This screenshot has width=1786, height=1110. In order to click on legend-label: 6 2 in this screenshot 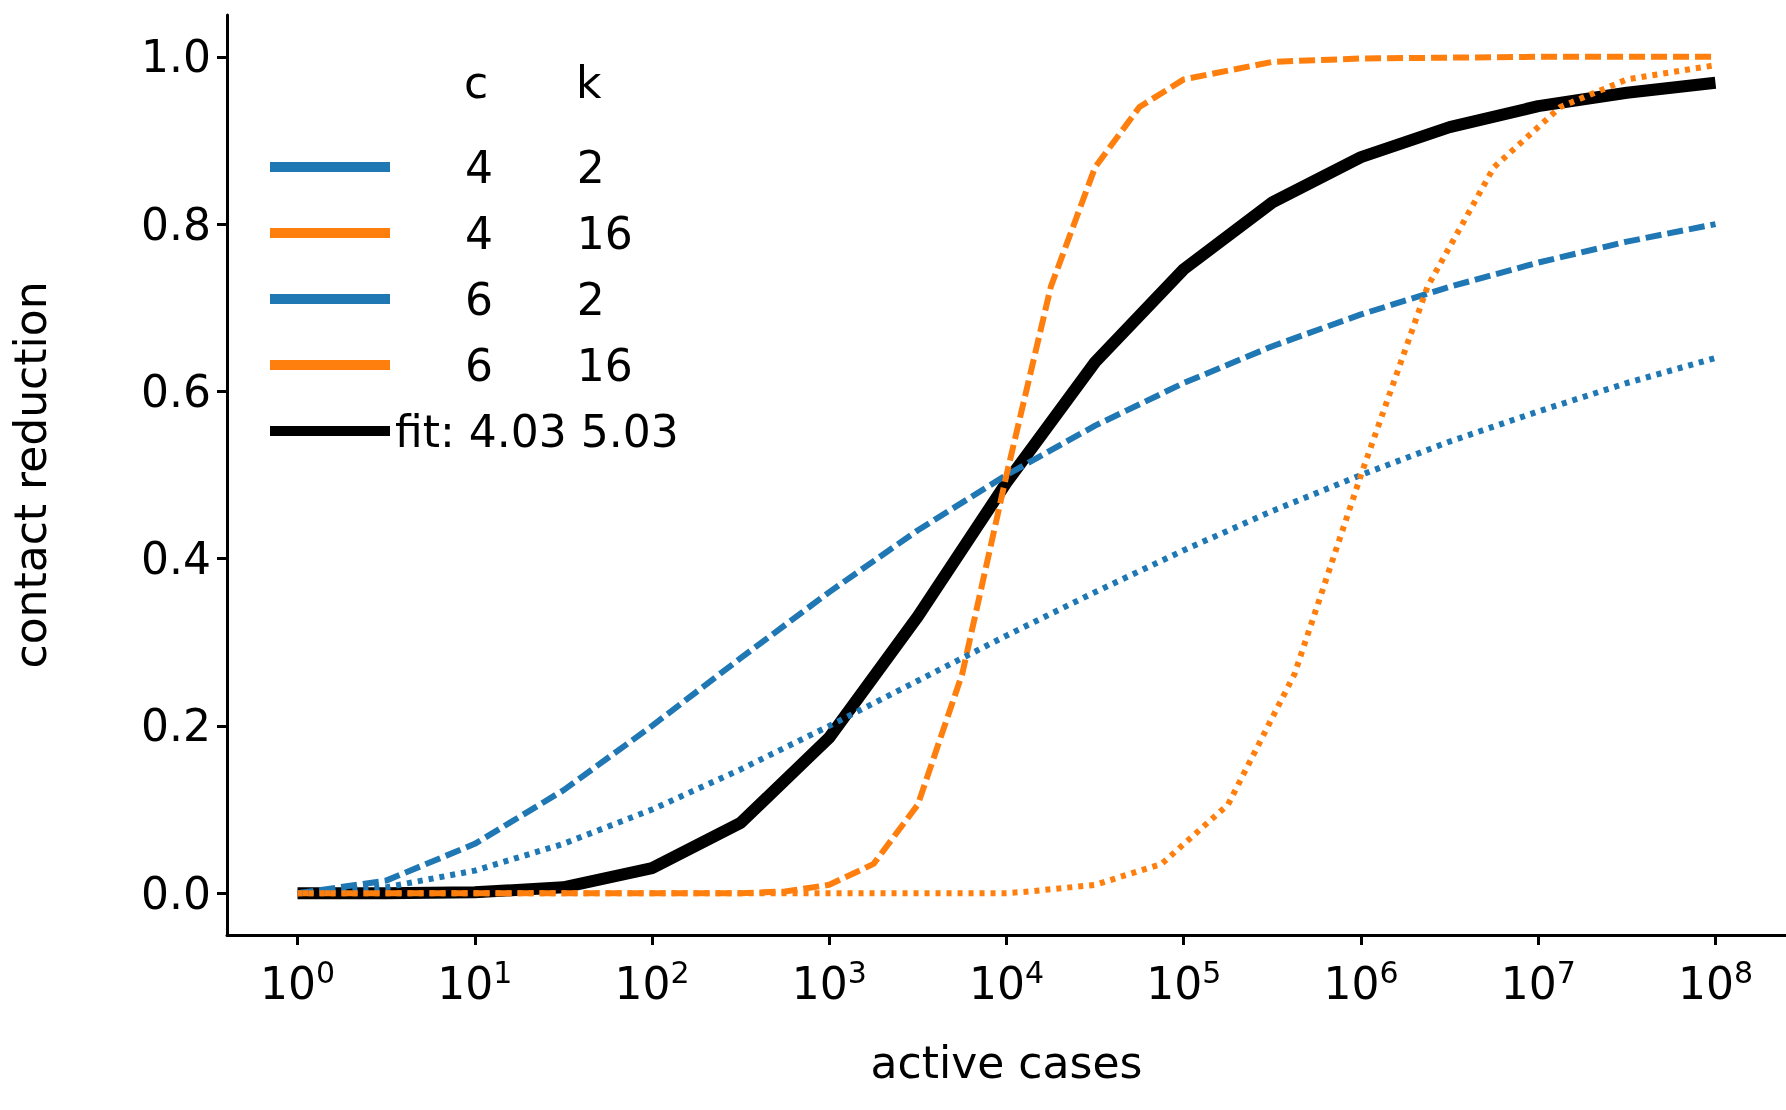, I will do `click(500, 299)`.